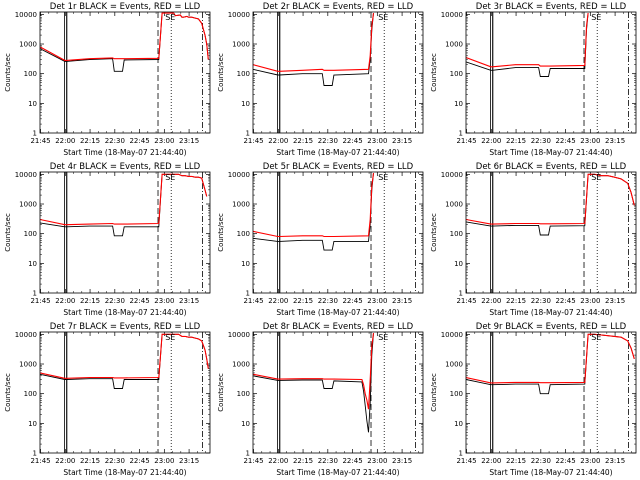 Image resolution: width=640 pixels, height=480 pixels. I want to click on chart-title: Det 2r BLACK = Events, RED = LLD, so click(338, 7).